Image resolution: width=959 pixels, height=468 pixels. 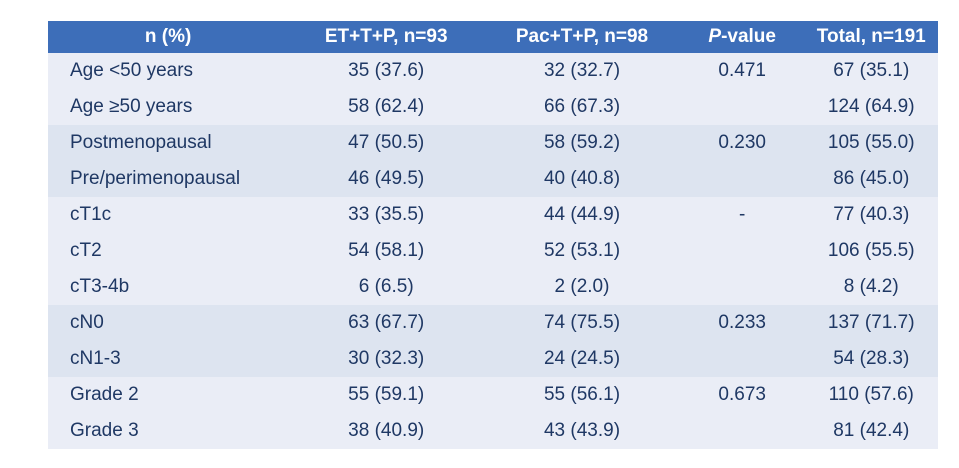 I want to click on cell-et: 35 (37.6), so click(x=386, y=71).